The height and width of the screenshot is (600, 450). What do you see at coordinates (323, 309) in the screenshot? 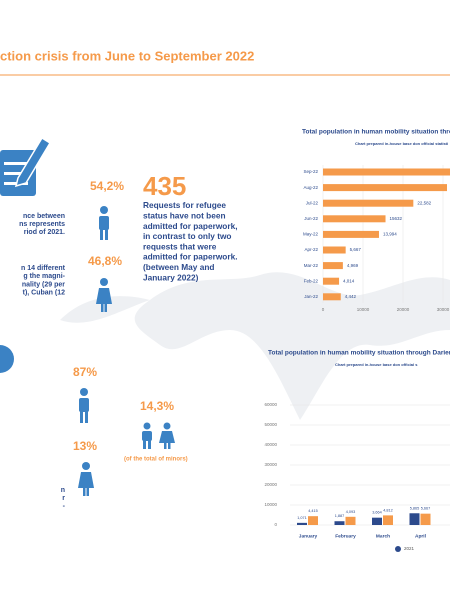
I see `x-tick-label: 0` at bounding box center [323, 309].